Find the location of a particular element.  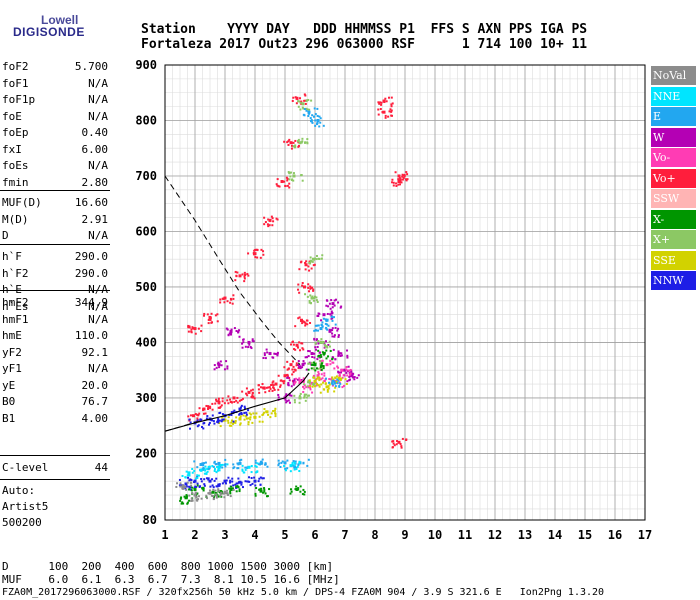

param-value: 20.0 is located at coordinates (95, 385).